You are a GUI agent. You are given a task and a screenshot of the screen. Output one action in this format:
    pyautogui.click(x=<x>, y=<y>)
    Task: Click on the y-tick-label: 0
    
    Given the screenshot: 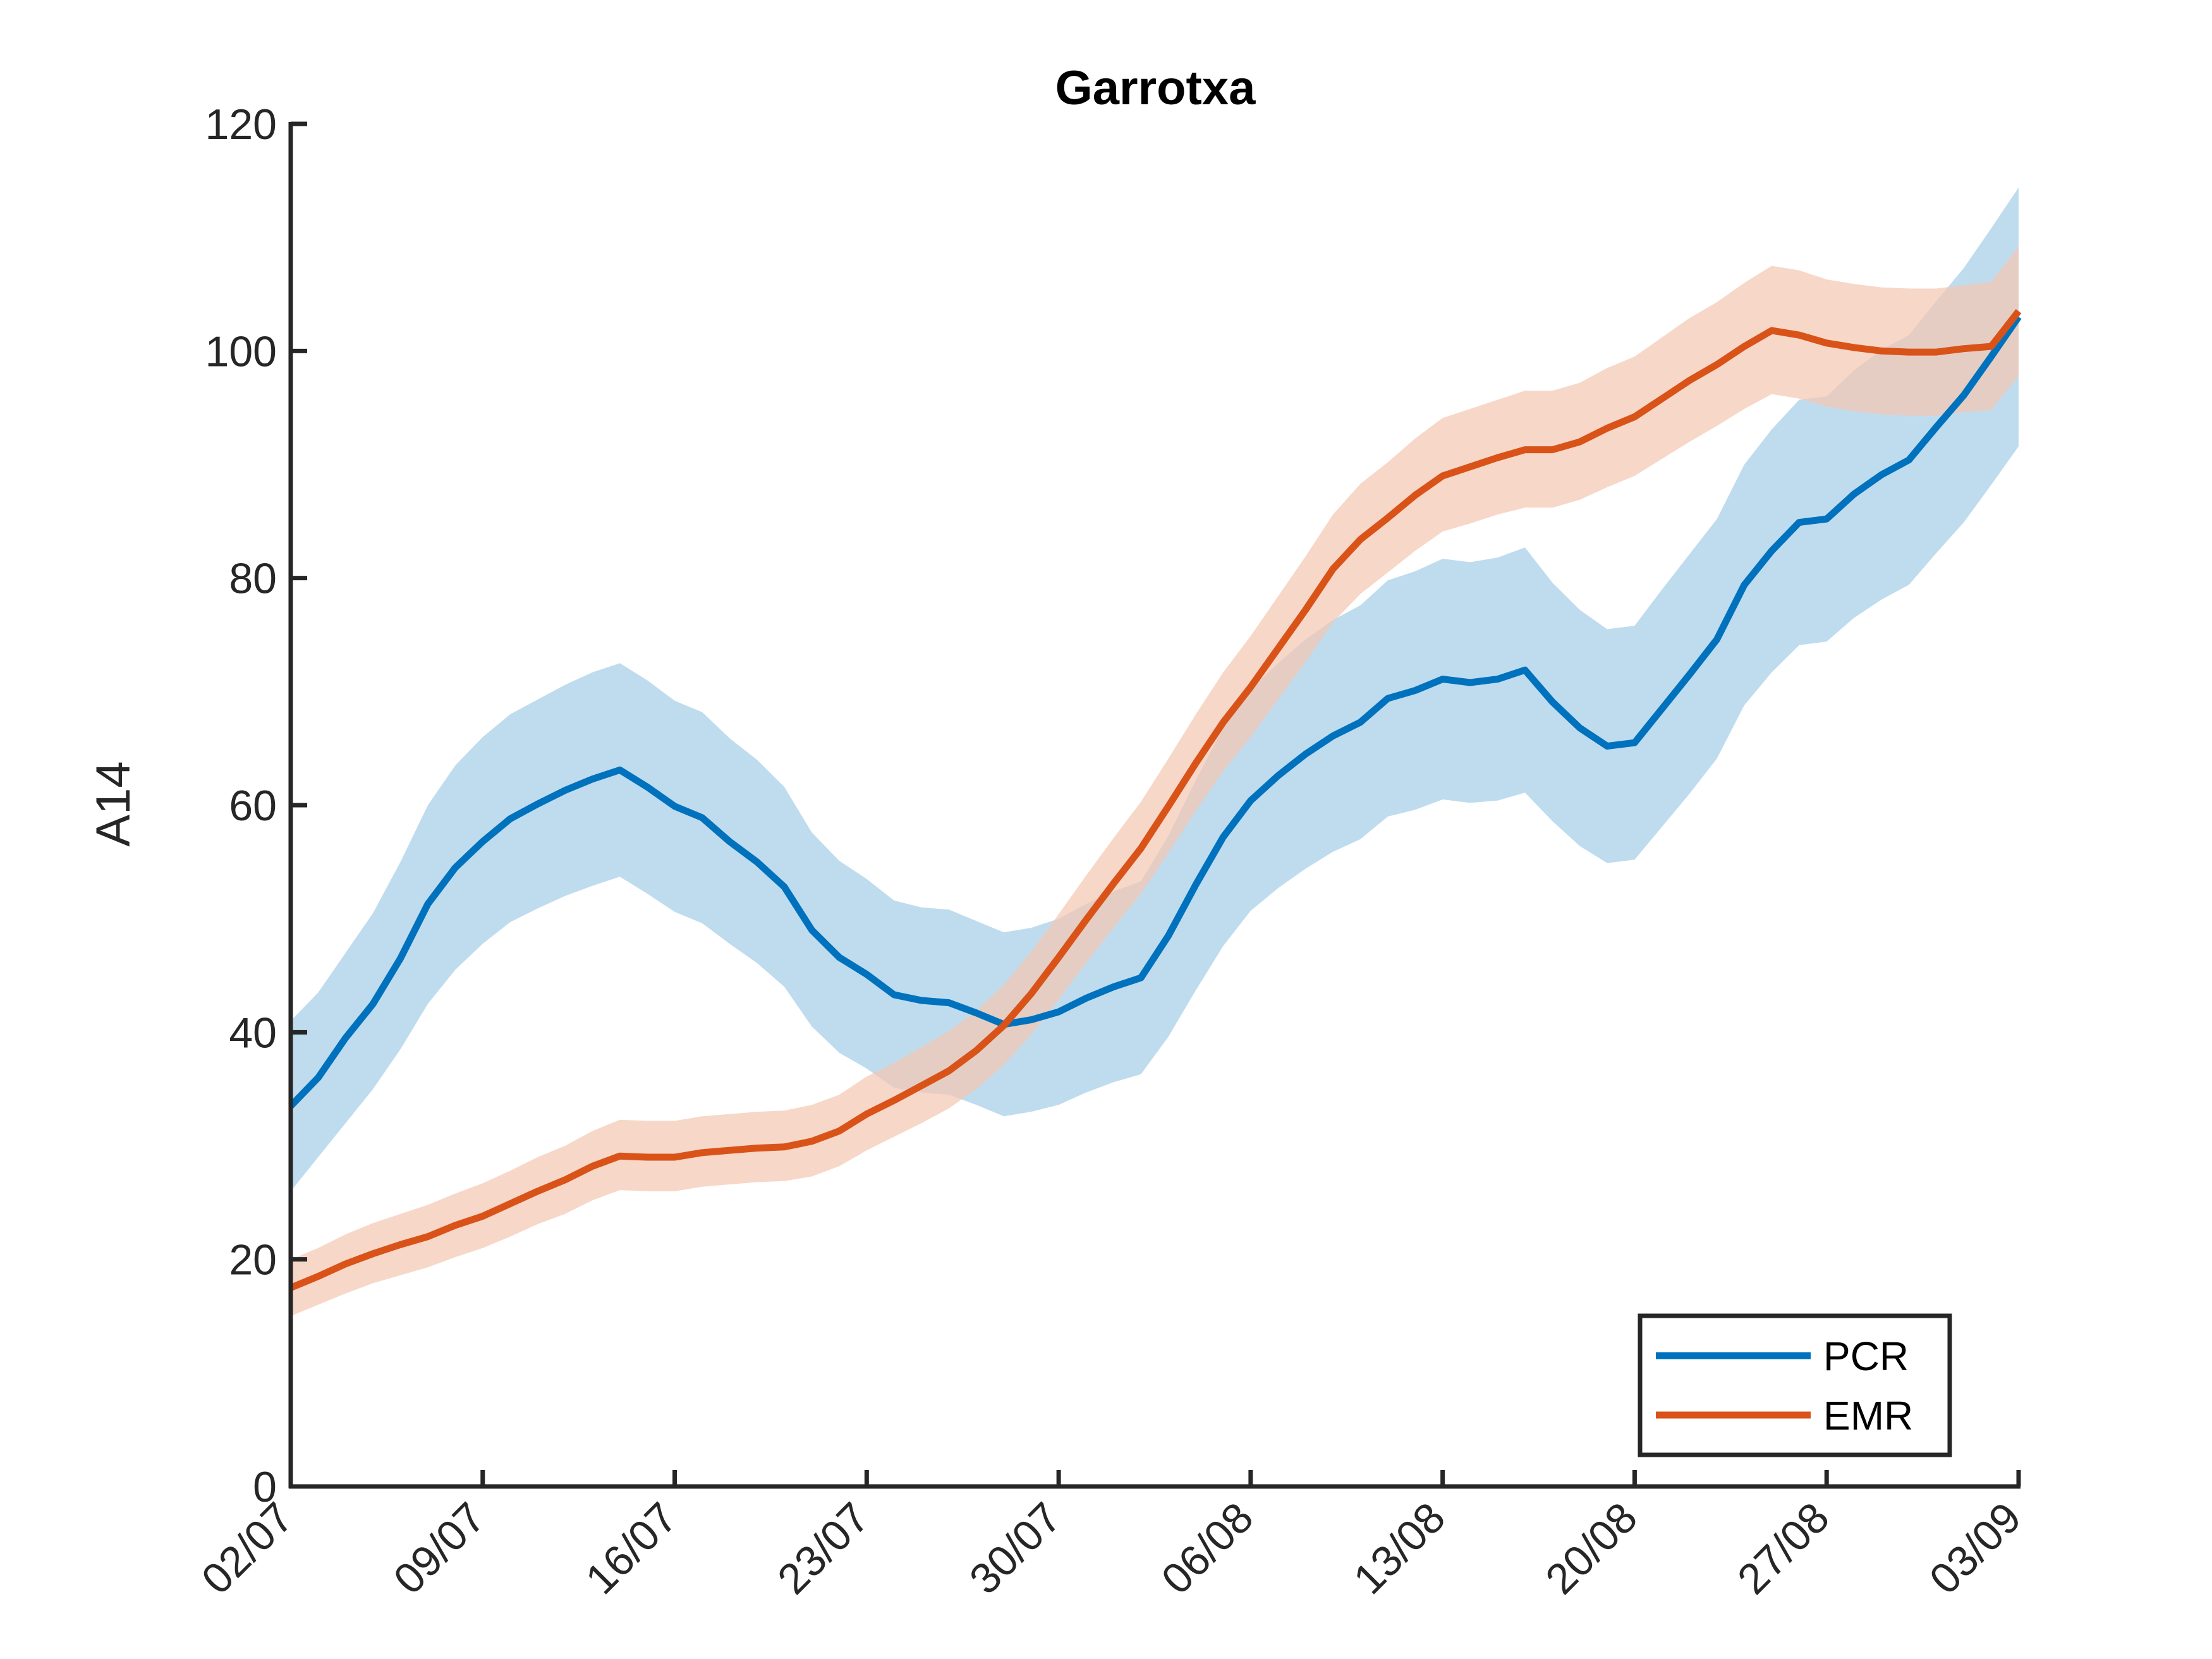 What is the action you would take?
    pyautogui.click(x=265, y=1487)
    